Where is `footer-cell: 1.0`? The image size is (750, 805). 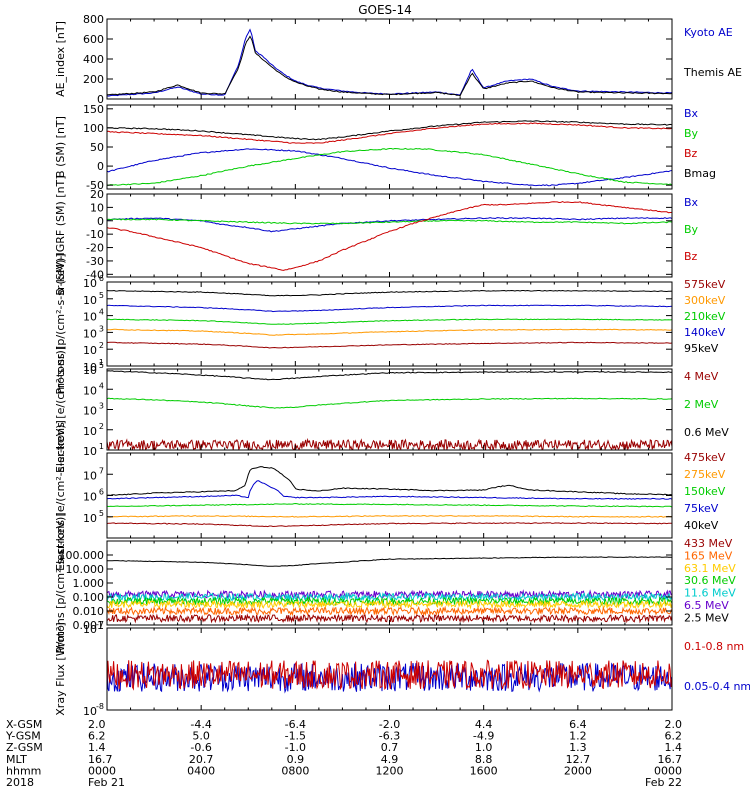
footer-cell: 1.0 is located at coordinates (484, 747).